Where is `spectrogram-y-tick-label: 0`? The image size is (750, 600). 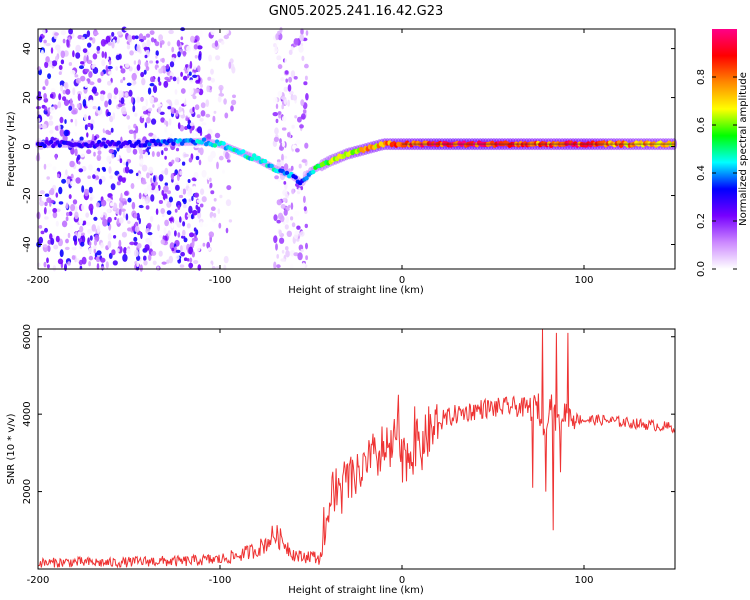
spectrogram-y-tick-label: 0 is located at coordinates (27, 146).